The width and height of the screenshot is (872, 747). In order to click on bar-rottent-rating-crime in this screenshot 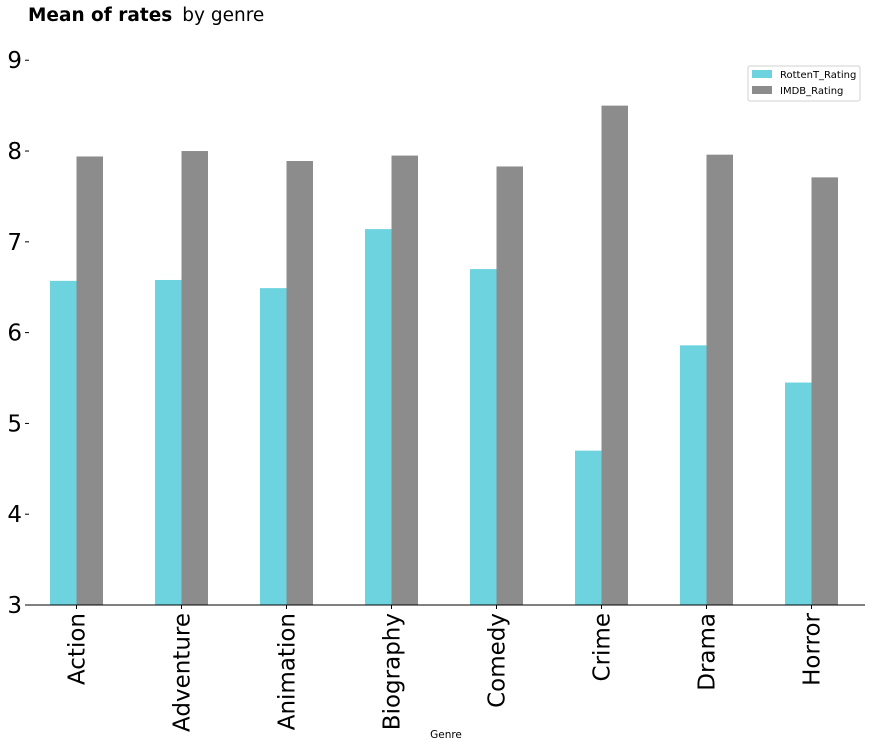, I will do `click(588, 527)`.